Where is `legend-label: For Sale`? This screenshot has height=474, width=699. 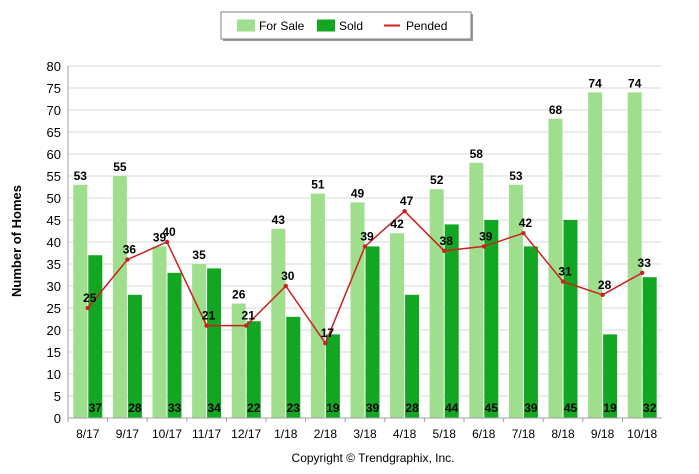
legend-label: For Sale is located at coordinates (282, 26).